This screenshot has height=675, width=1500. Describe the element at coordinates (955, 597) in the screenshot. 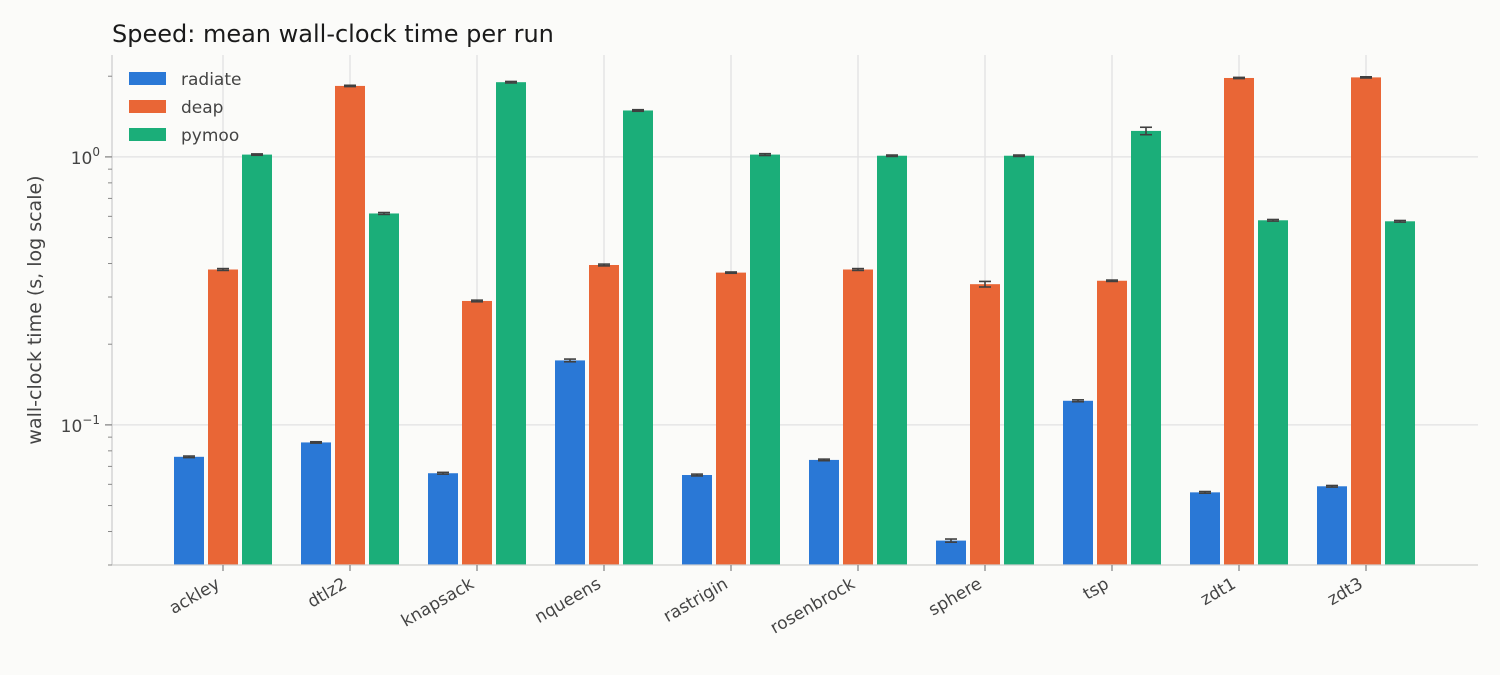

I see `x-tick-label: sphere` at that location.